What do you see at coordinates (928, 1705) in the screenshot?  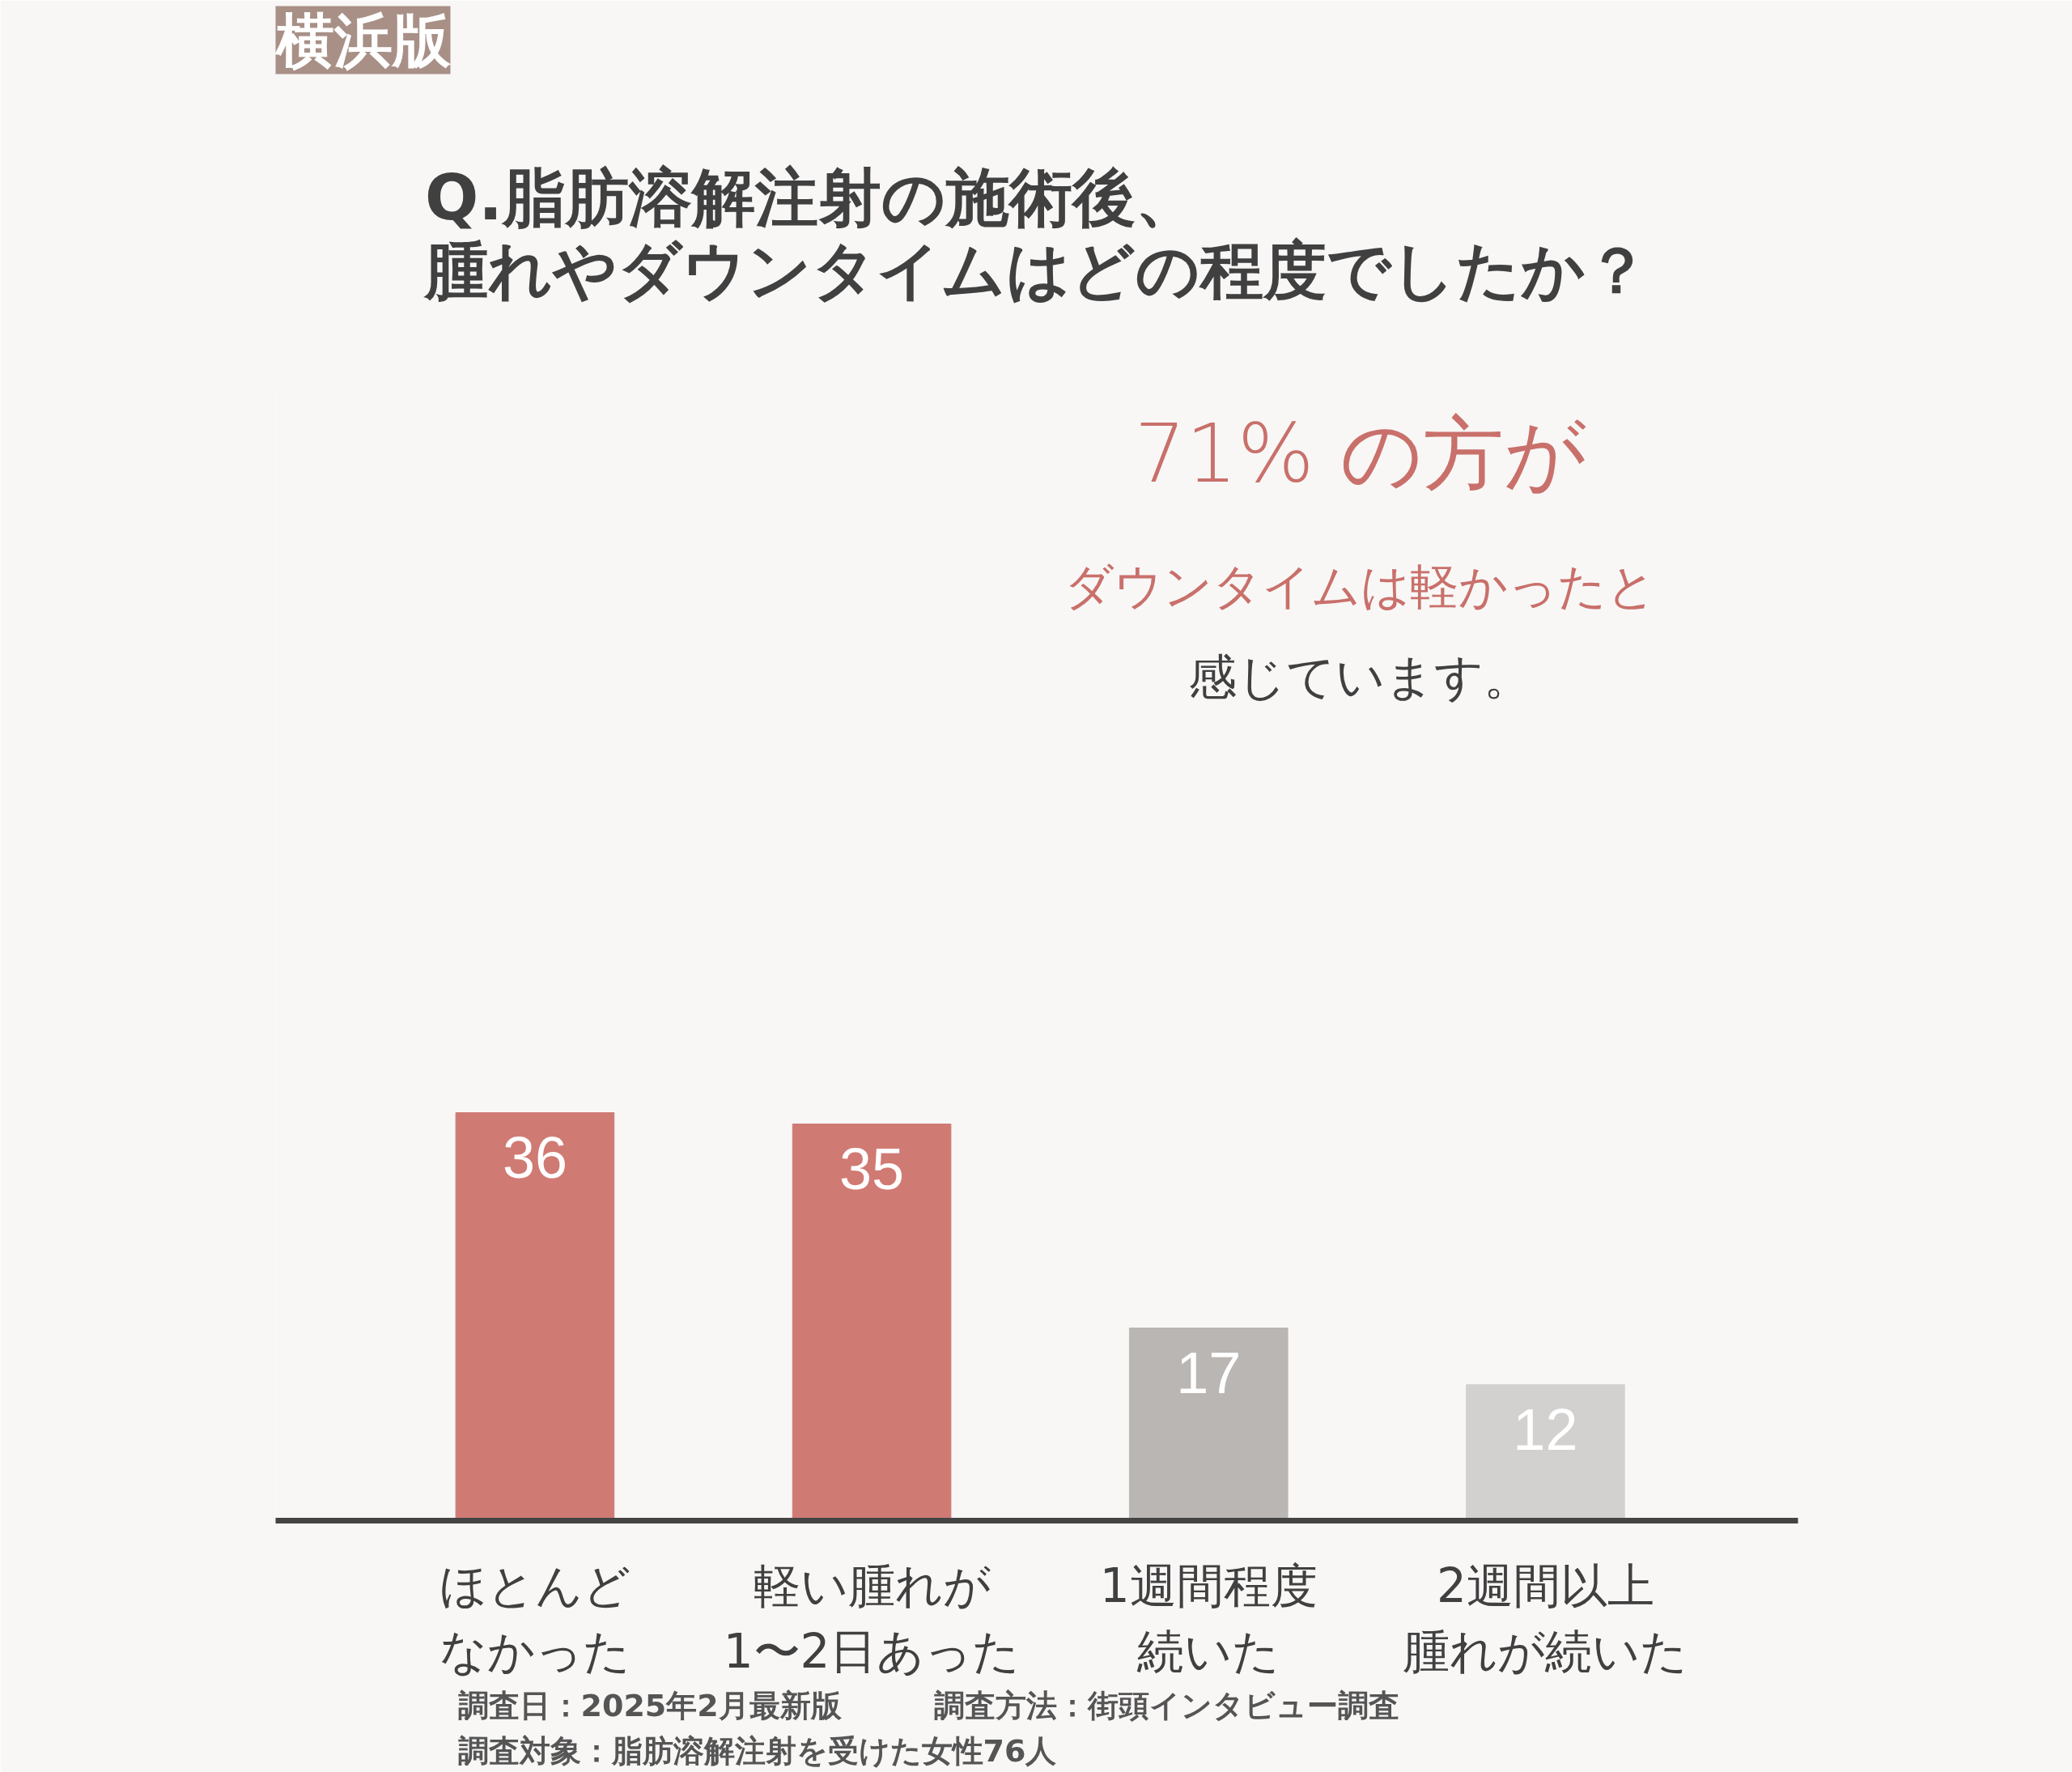 I see `text: 調査日：2025年2月最新版 調査方法：街頭インタビュー調査` at bounding box center [928, 1705].